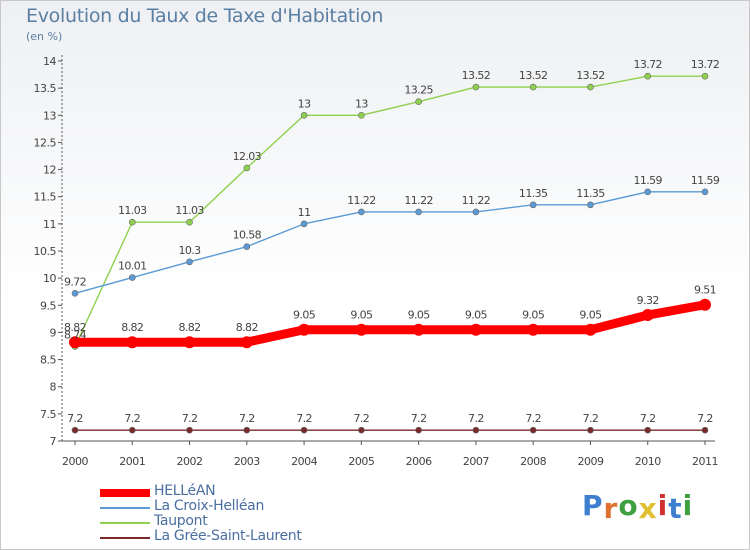  Describe the element at coordinates (705, 461) in the screenshot. I see `x-tick-label: 2011` at that location.